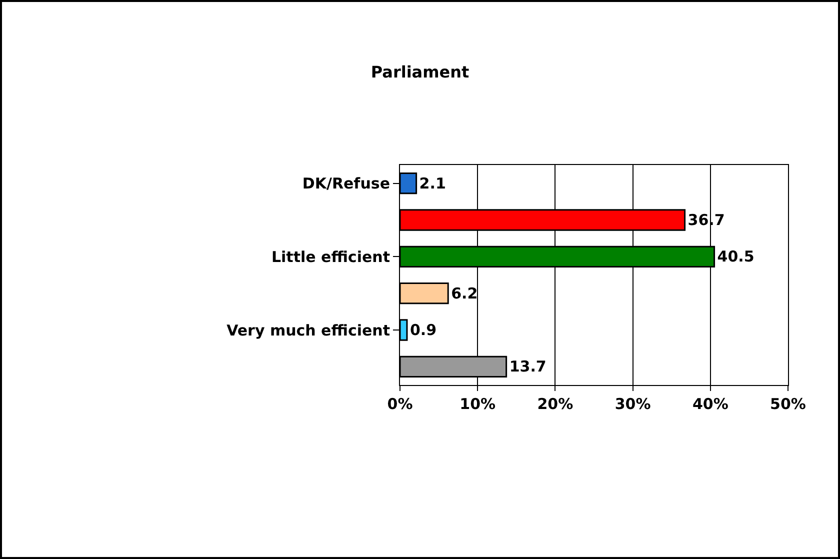 This screenshot has height=559, width=840. Describe the element at coordinates (478, 404) in the screenshot. I see `x-tick-label: 10%` at that location.